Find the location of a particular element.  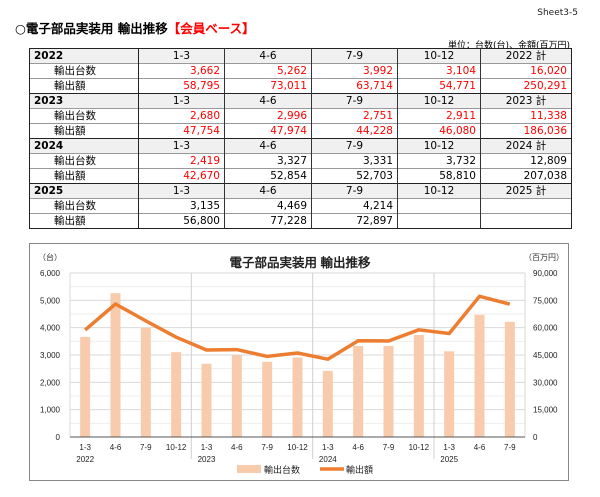

value-cell: 63,714 is located at coordinates (354, 86).